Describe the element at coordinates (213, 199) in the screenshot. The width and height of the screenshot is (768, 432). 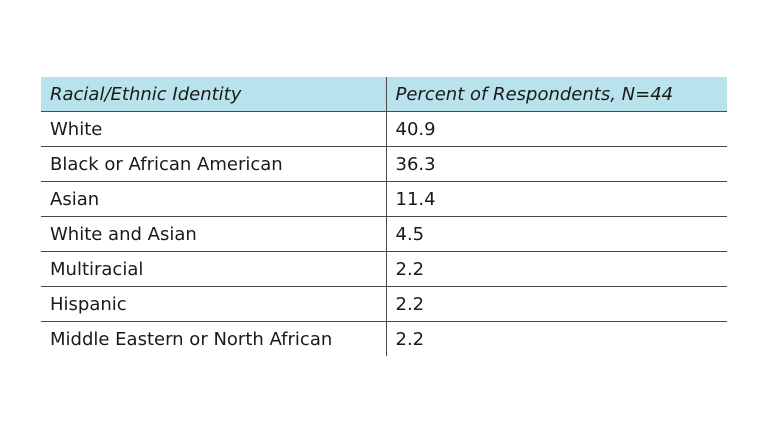
I see `identity-cell: Asian` at that location.